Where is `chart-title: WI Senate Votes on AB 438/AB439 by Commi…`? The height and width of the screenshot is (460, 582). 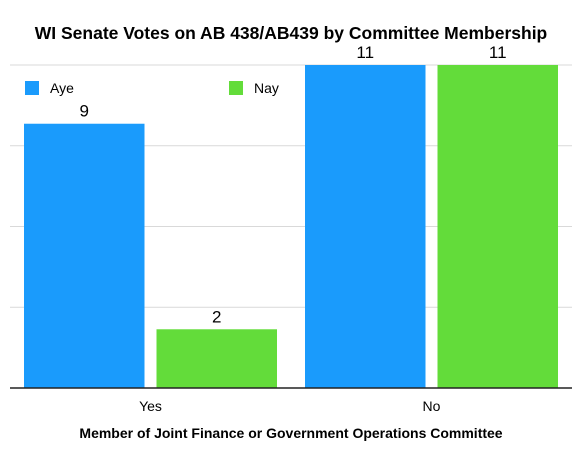 chart-title: WI Senate Votes on AB 438/AB439 by Commi… is located at coordinates (291, 33).